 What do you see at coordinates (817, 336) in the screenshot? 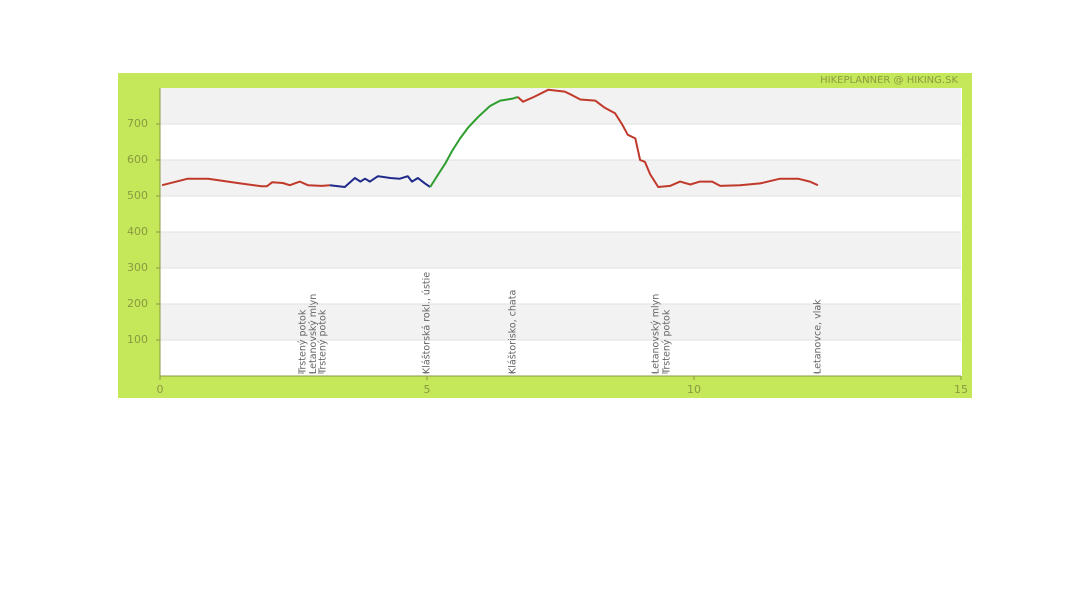
I see `waypoint-label: Letanovce, vlak` at bounding box center [817, 336].